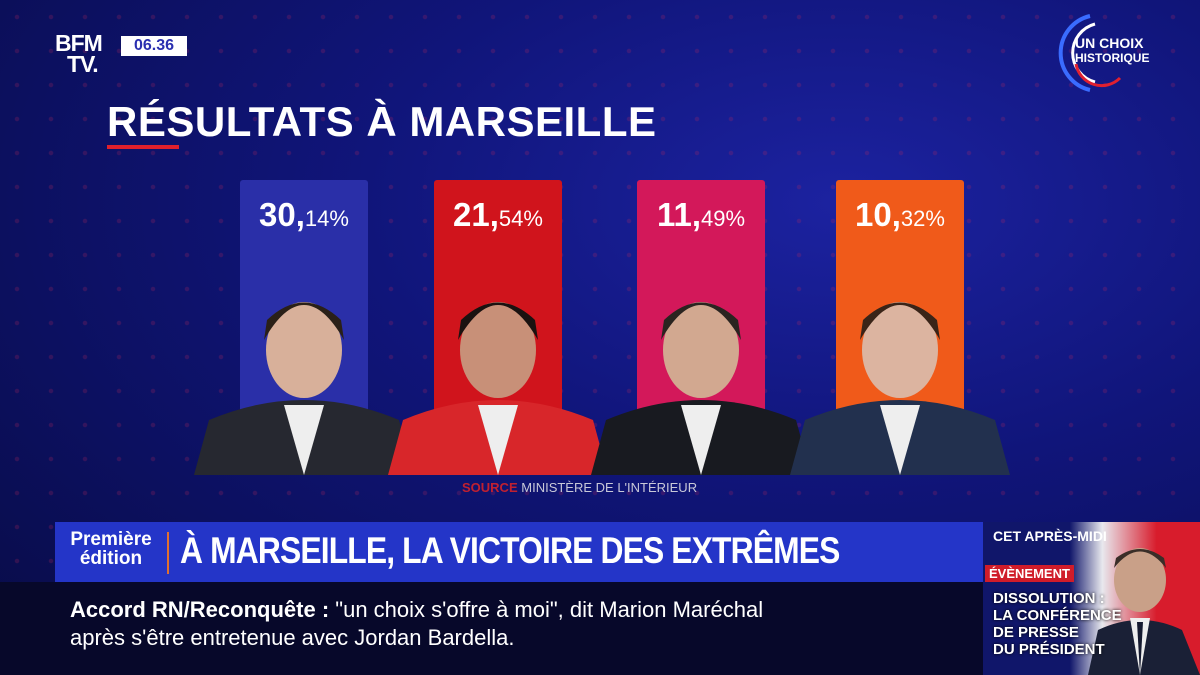  I want to click on data-label: 30,14%, so click(304, 215).